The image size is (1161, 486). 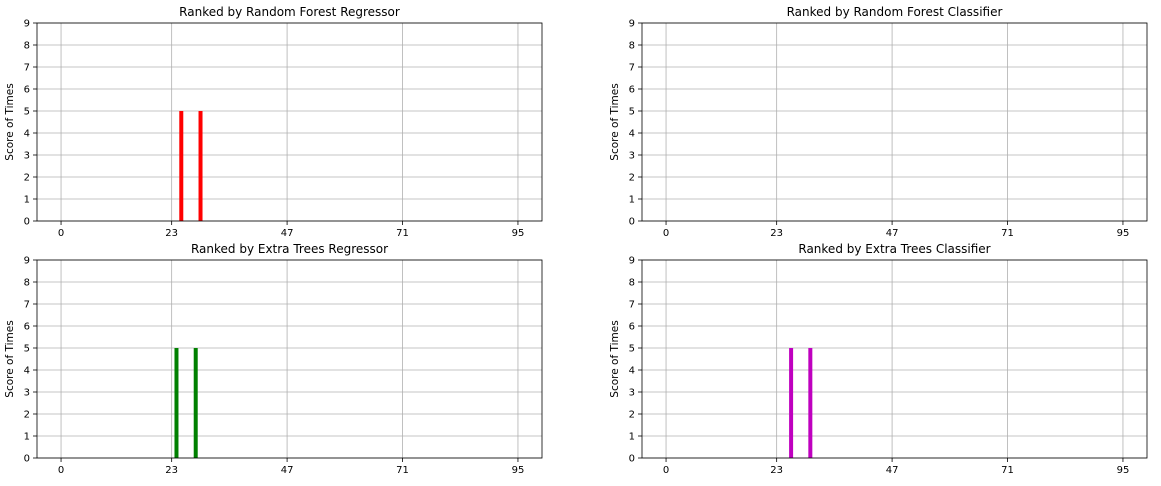 What do you see at coordinates (289, 12) in the screenshot?
I see `chart-title: Ranked by Random Forest Regressor` at bounding box center [289, 12].